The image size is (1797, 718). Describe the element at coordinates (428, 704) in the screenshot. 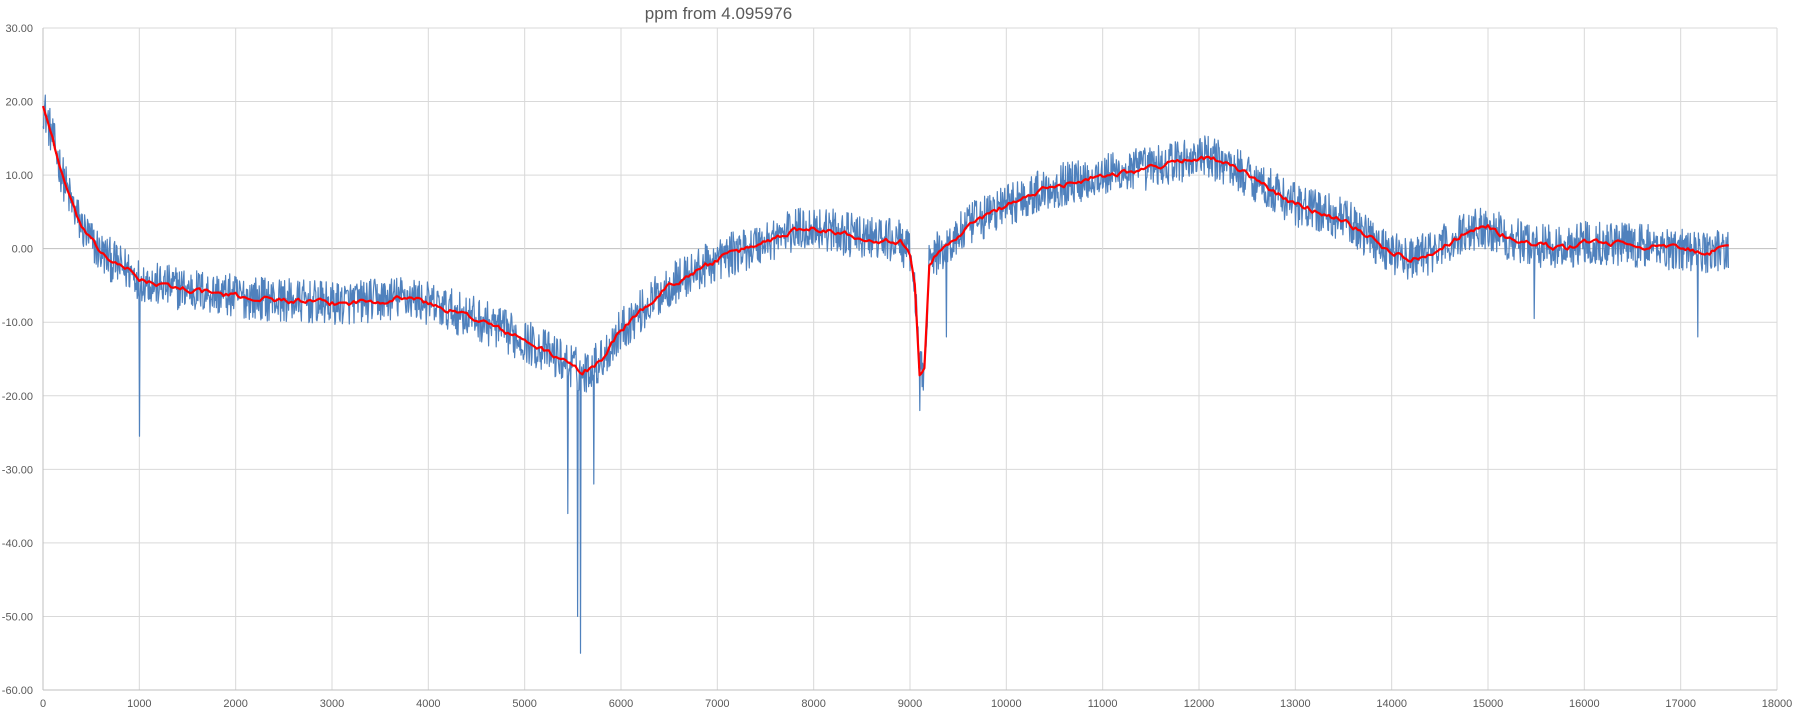

I see `x-tick-label: 4000` at that location.